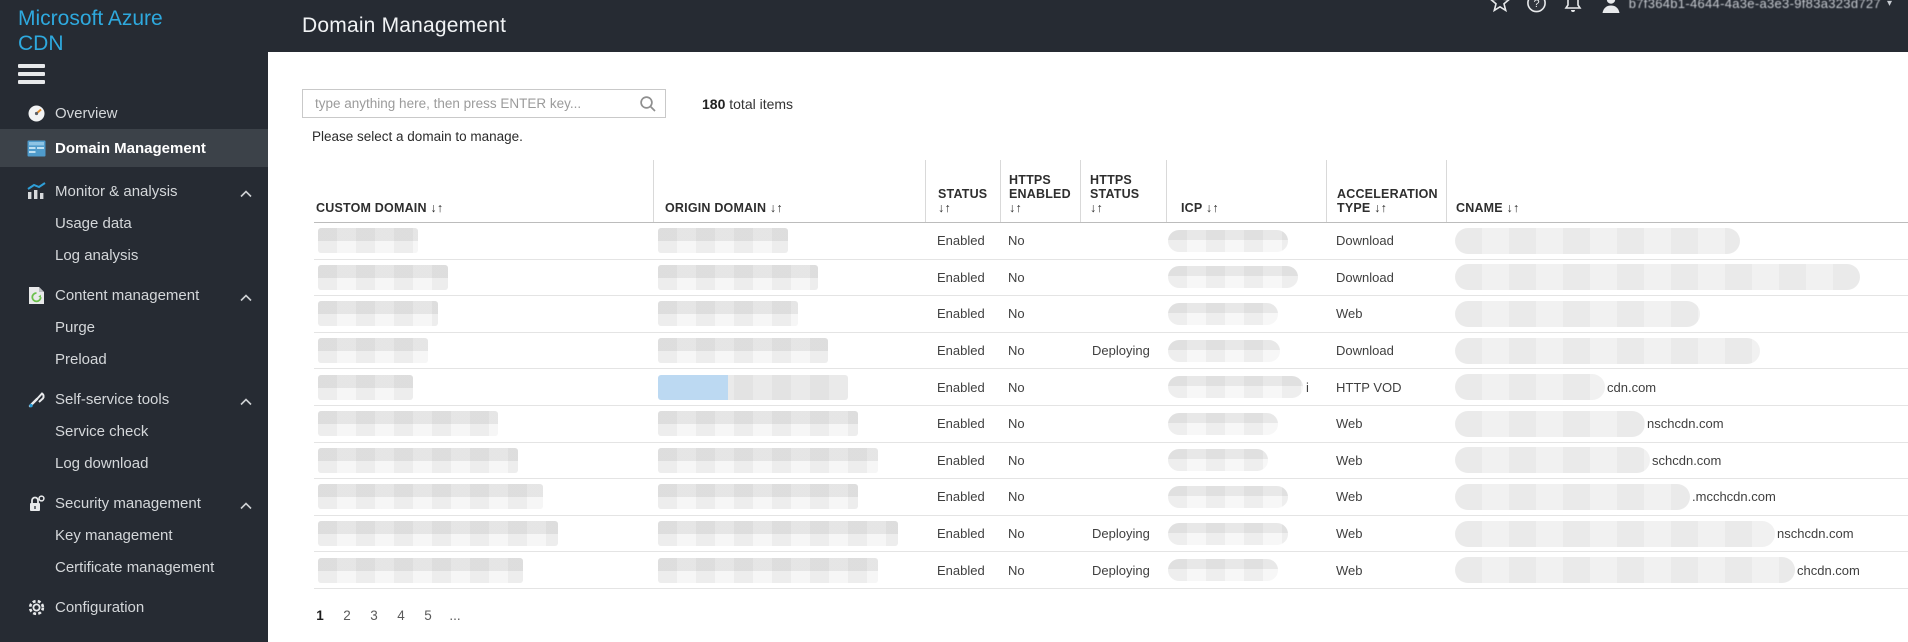 The image size is (1908, 642). I want to click on sidebar-item-label: Service check, so click(102, 431).